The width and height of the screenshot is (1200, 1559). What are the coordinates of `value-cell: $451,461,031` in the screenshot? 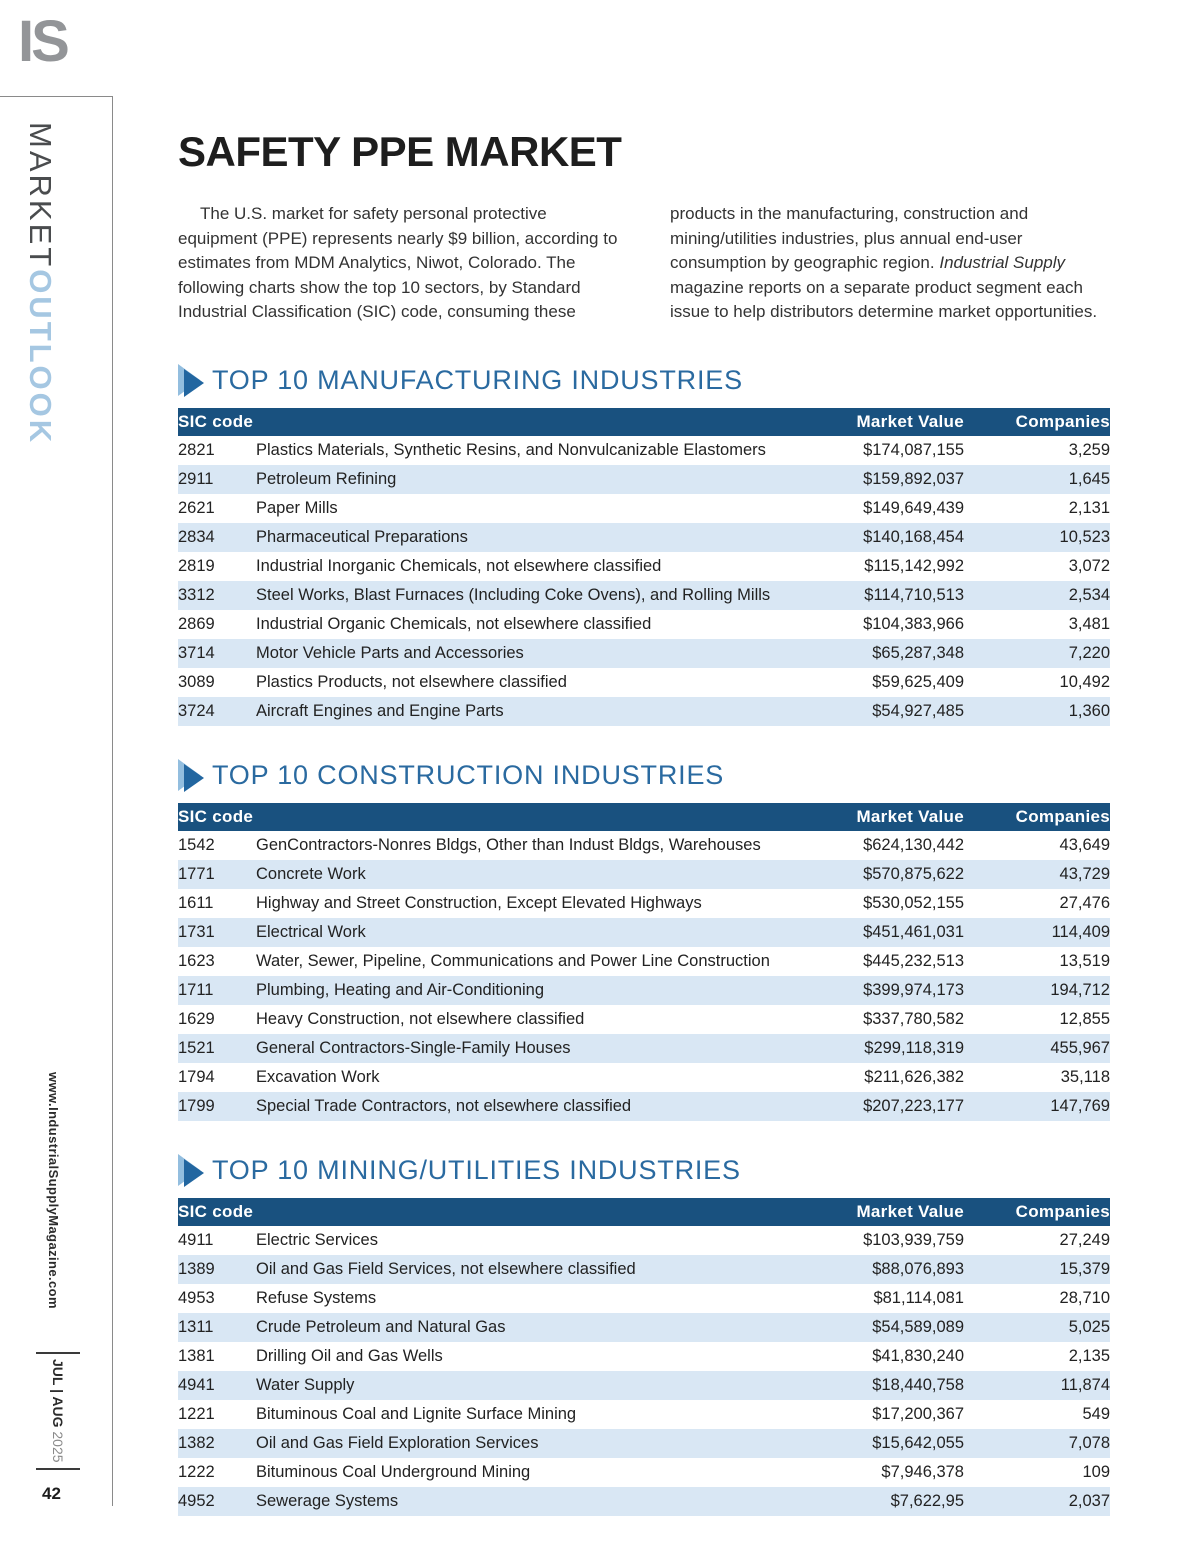 It's located at (913, 931).